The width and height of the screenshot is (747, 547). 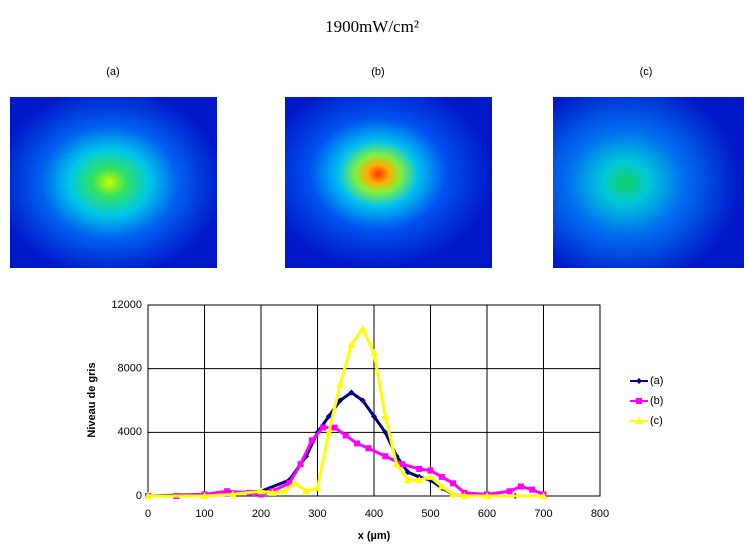 What do you see at coordinates (543, 514) in the screenshot?
I see `x-tick-label: 700` at bounding box center [543, 514].